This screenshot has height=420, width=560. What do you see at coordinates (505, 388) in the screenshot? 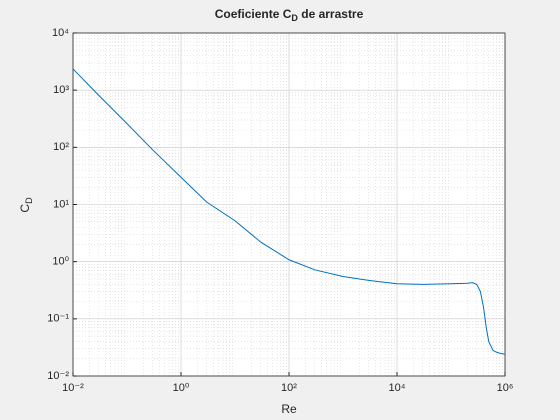
I see `x-tick-label: 10⁶` at bounding box center [505, 388].